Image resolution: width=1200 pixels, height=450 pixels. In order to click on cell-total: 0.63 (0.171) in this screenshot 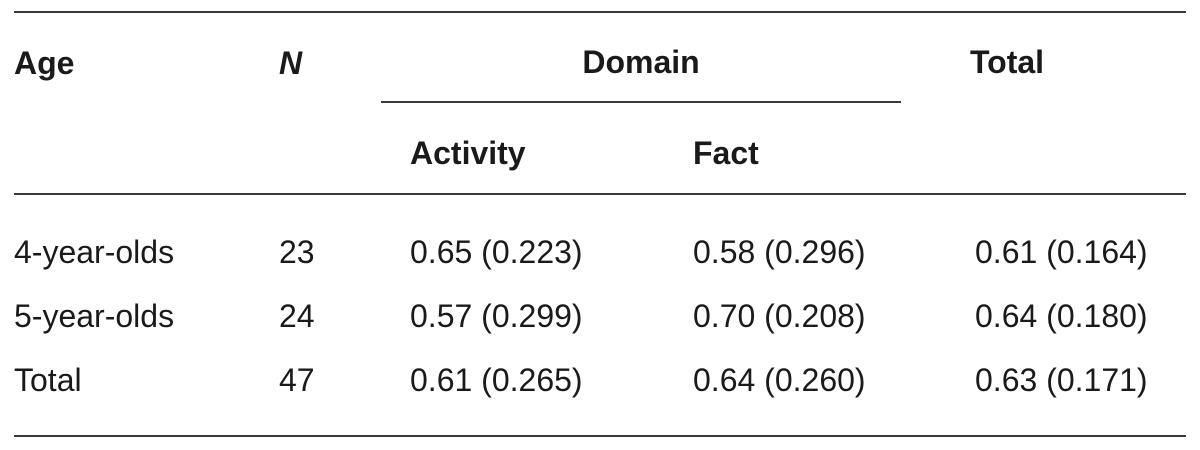, I will do `click(1061, 380)`.